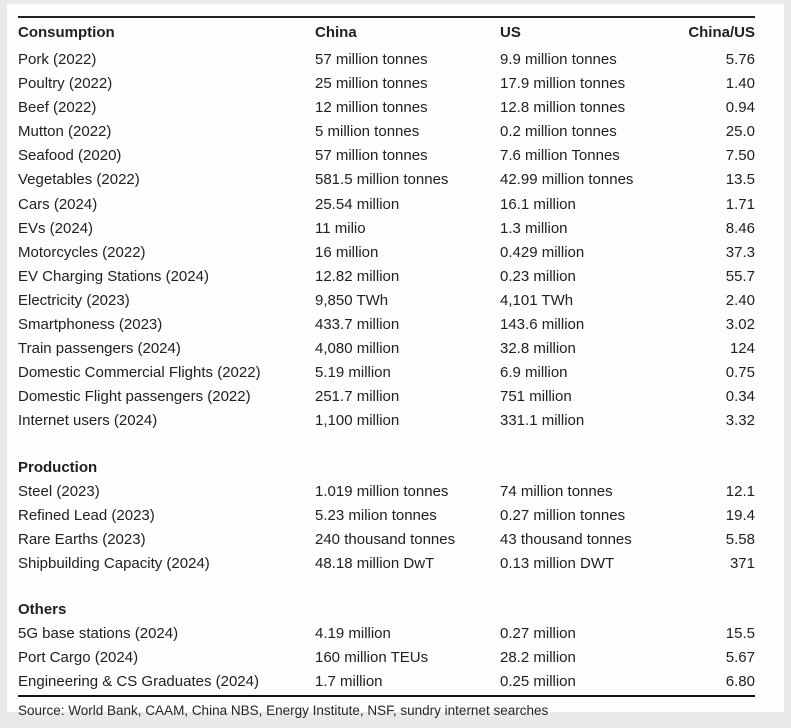 The width and height of the screenshot is (791, 728). Describe the element at coordinates (347, 252) in the screenshot. I see `china-cell: 16 million` at that location.